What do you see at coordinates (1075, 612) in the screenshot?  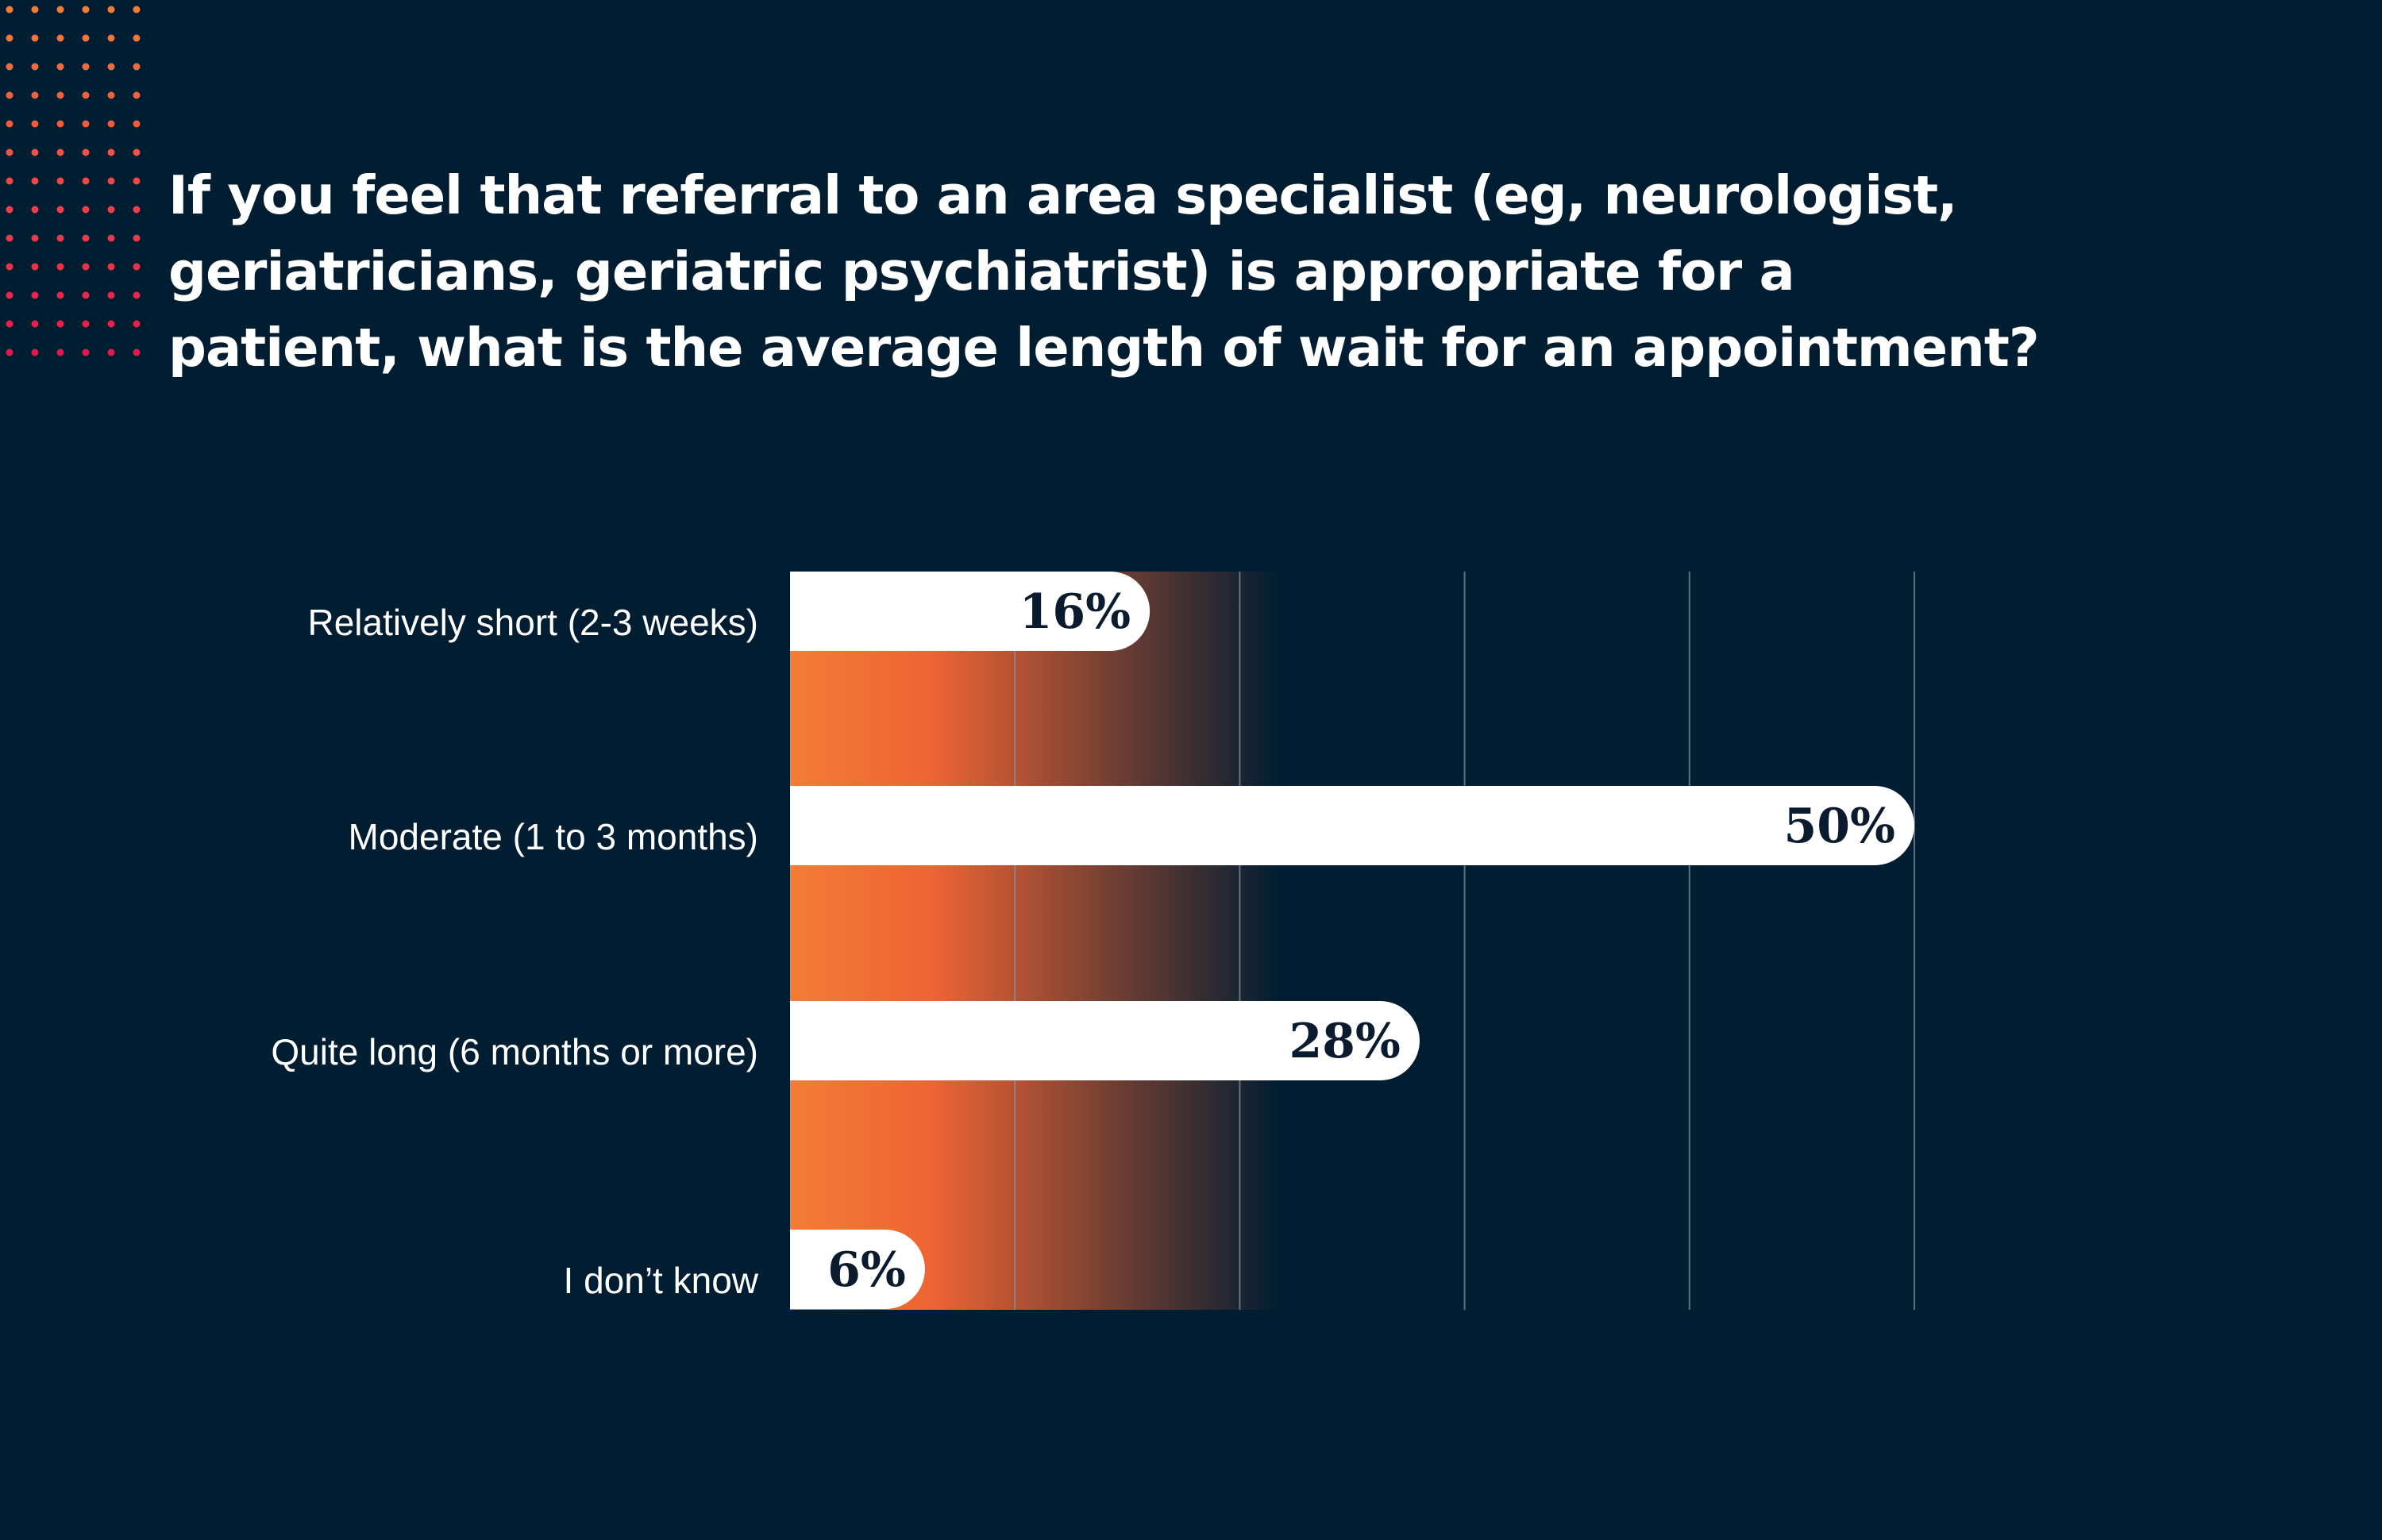 I see `value-label-0: 16%` at bounding box center [1075, 612].